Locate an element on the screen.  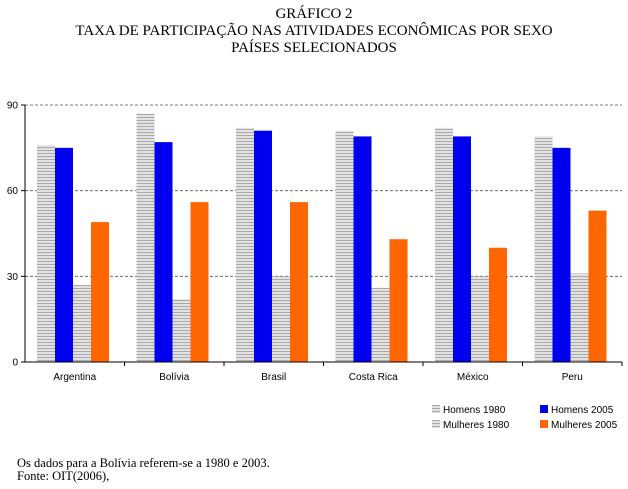
legend-label: Mulheres 2005 is located at coordinates (584, 425).